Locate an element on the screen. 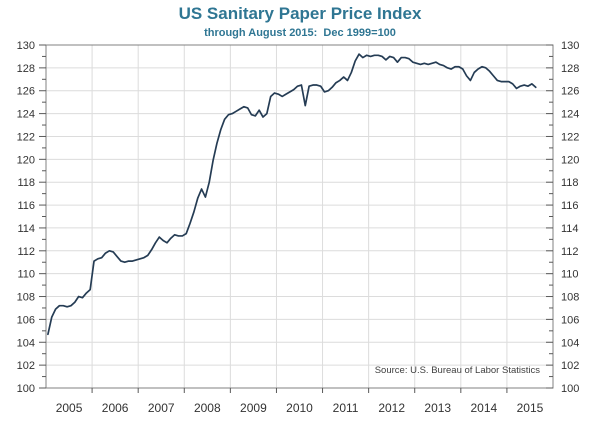  y-axis-label-right: 112 is located at coordinates (570, 252).